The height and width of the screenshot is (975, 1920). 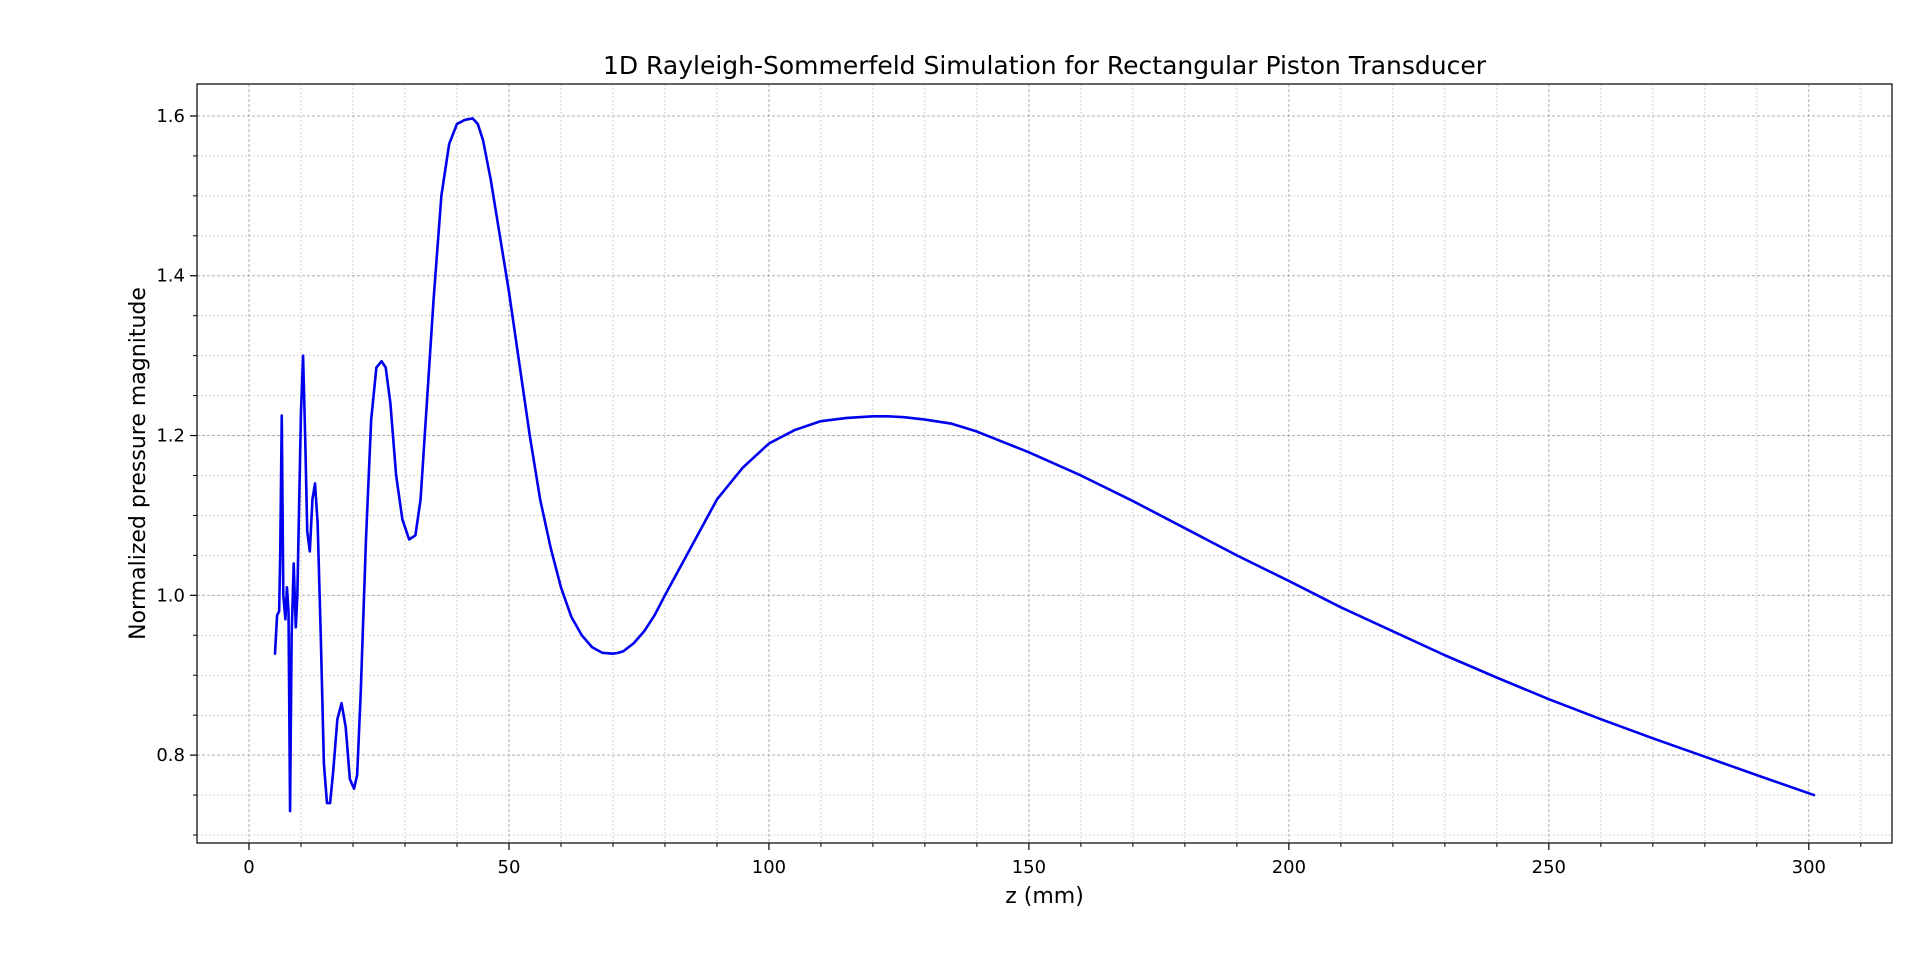 I want to click on x-tick-label: 150, so click(x=1029, y=867).